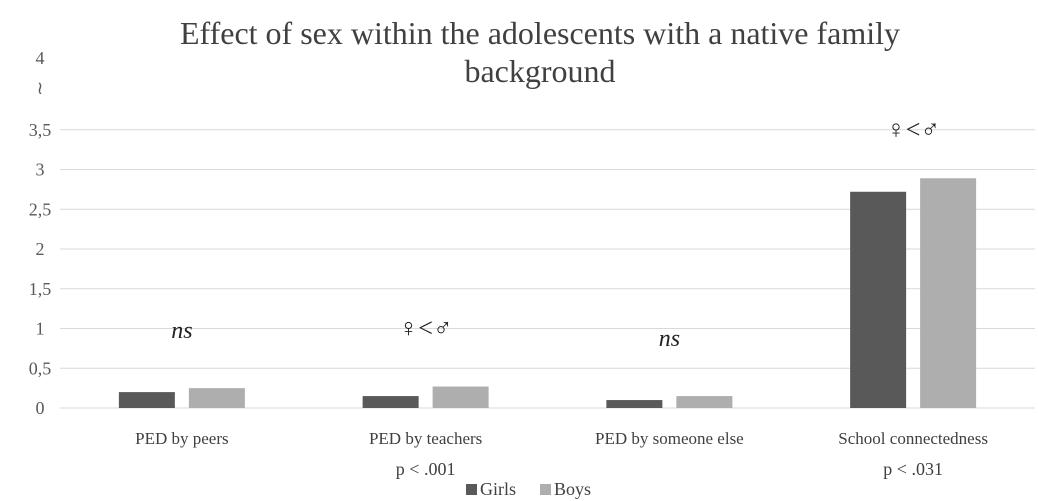  Describe the element at coordinates (528, 489) in the screenshot. I see `legend: Girls Boys` at that location.